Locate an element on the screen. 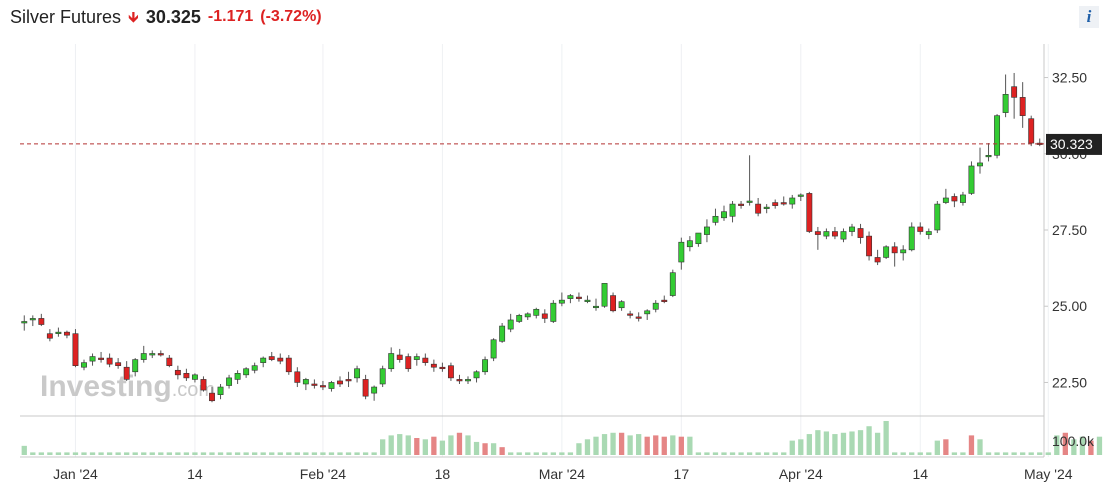  y-tick-label-3: 25.00 is located at coordinates (1069, 306).